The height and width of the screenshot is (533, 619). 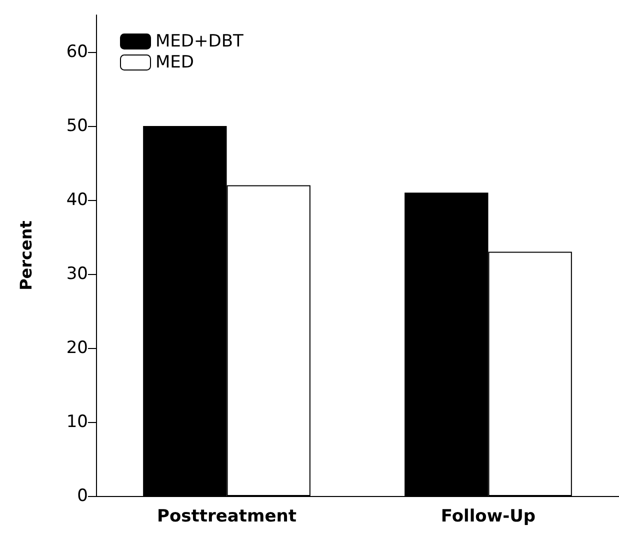 I want to click on legend-label: MED, so click(x=175, y=62).